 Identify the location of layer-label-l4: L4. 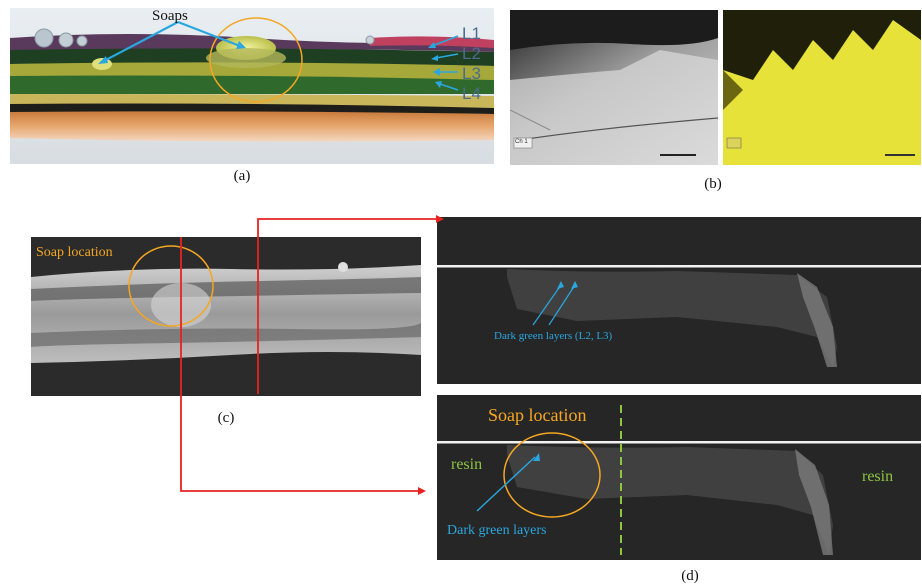
(471, 93).